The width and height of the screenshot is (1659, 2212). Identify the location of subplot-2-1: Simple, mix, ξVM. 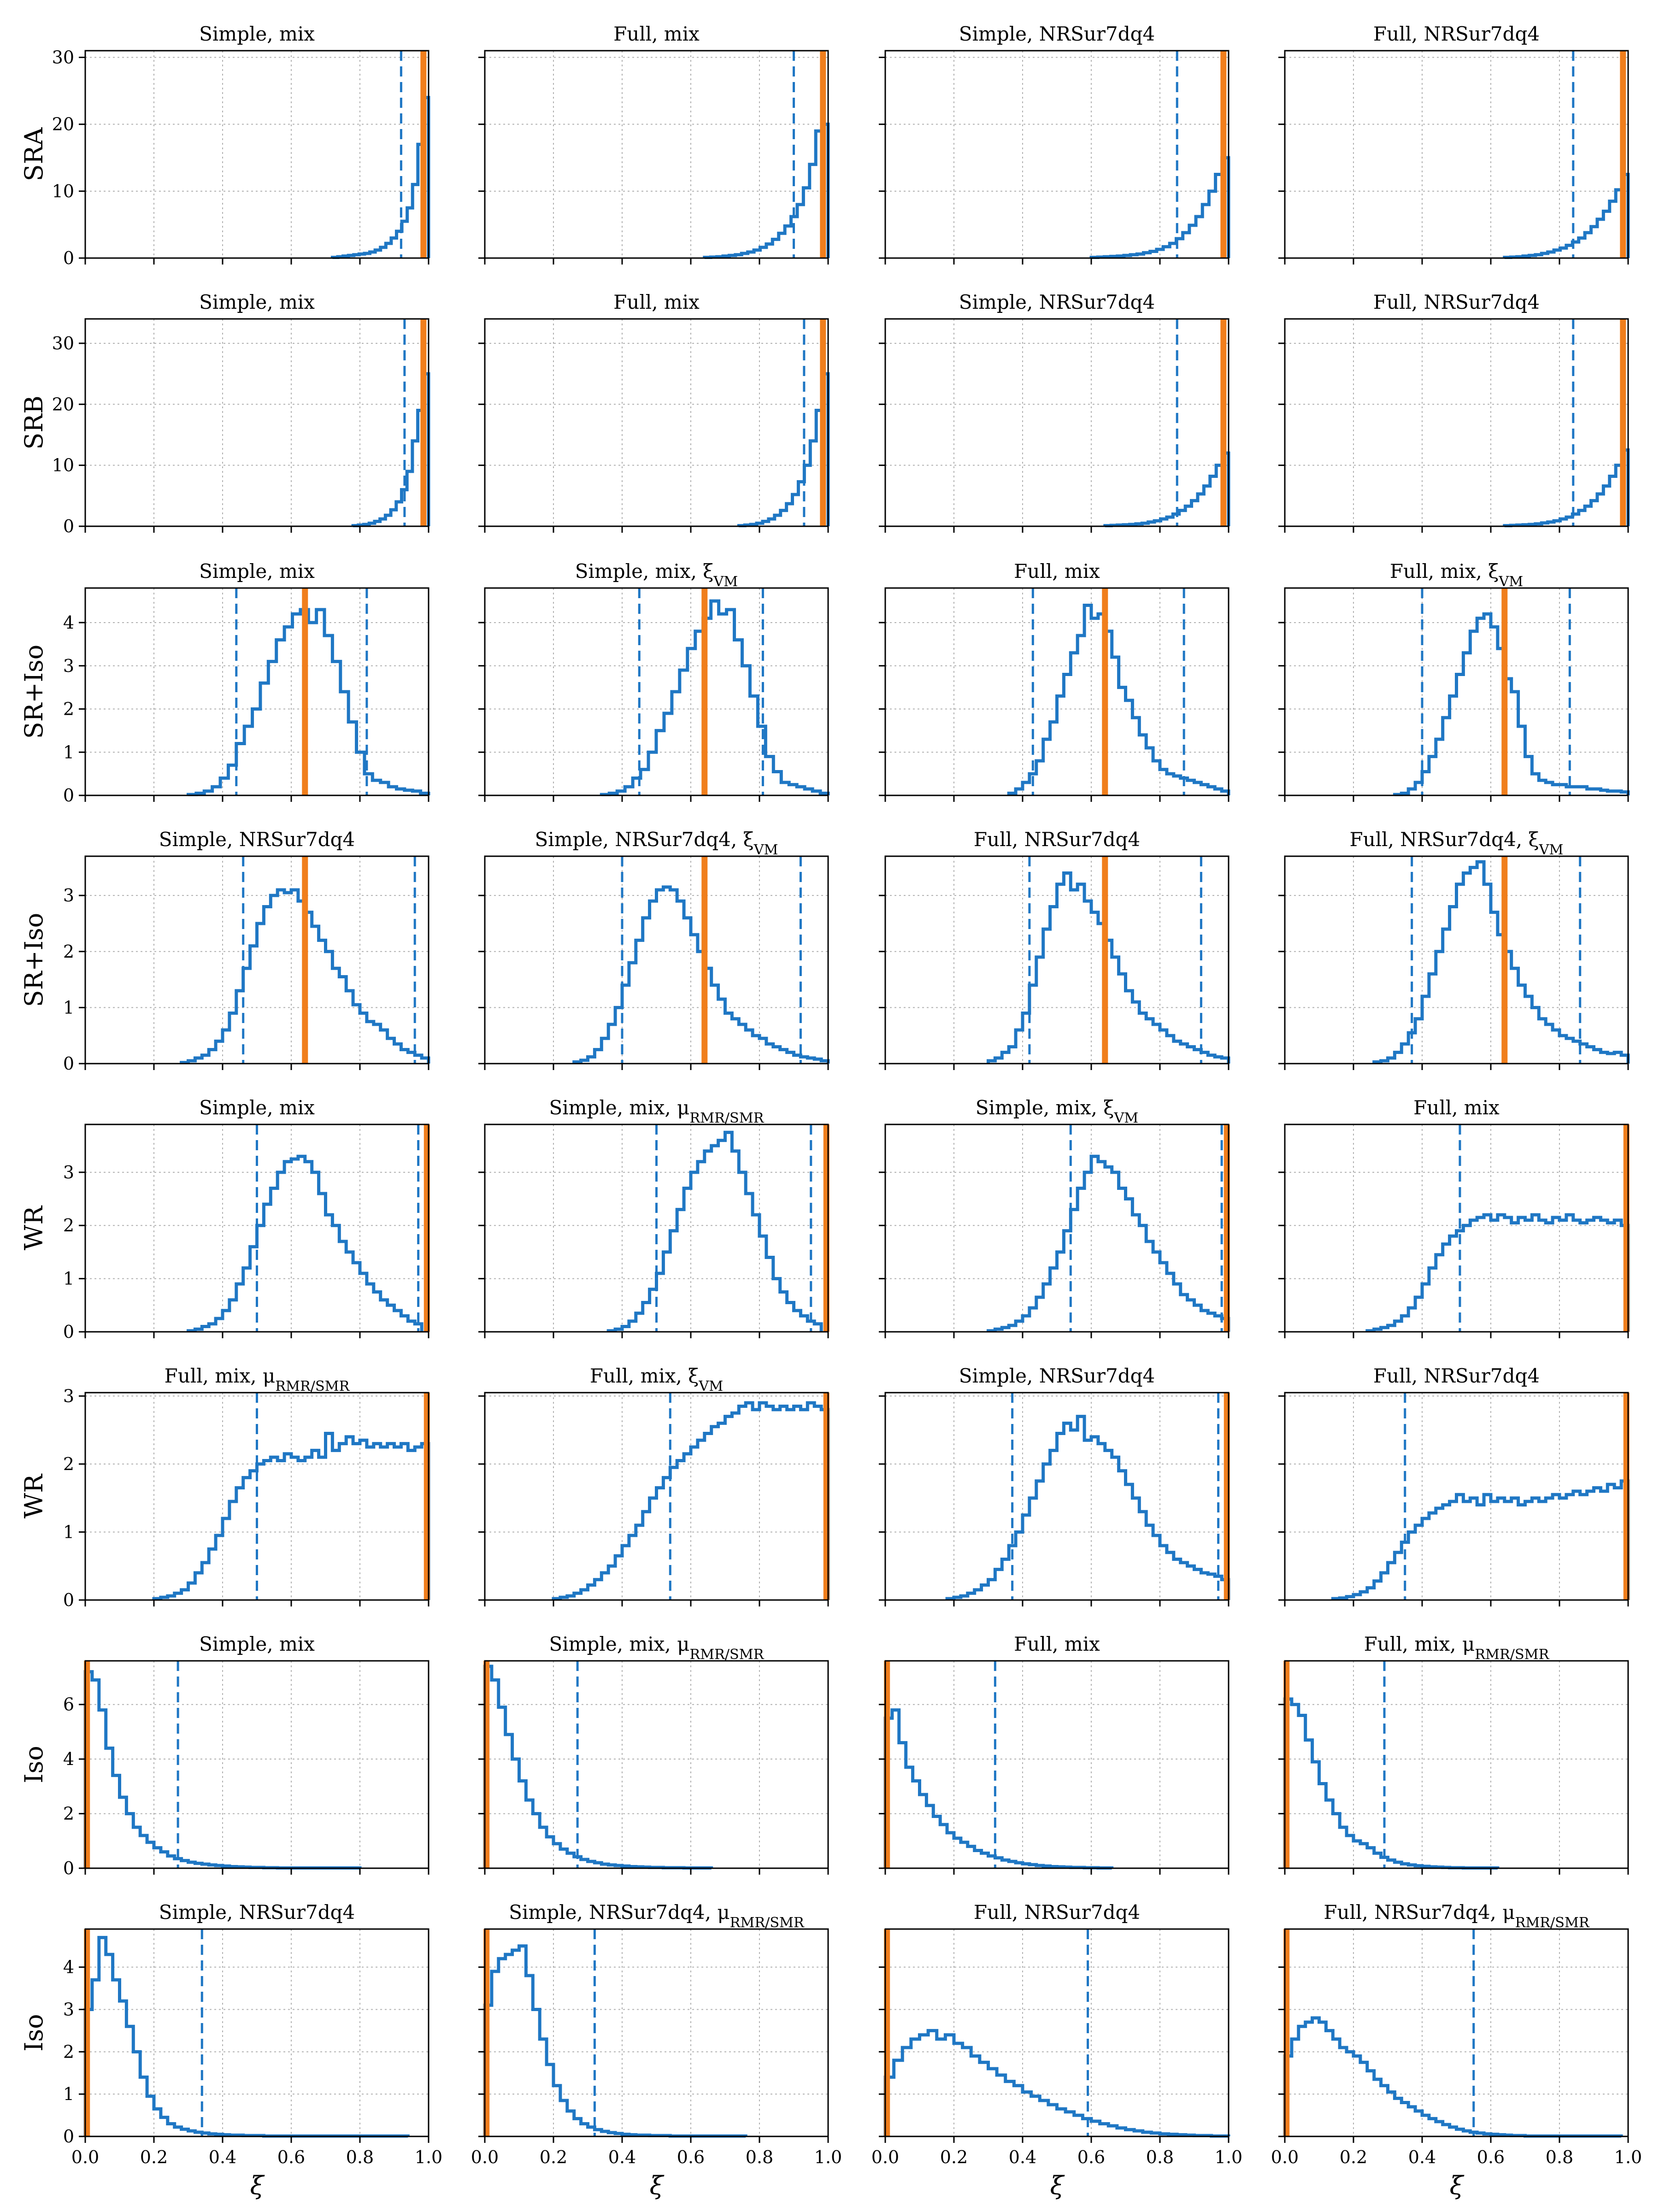
(654, 681).